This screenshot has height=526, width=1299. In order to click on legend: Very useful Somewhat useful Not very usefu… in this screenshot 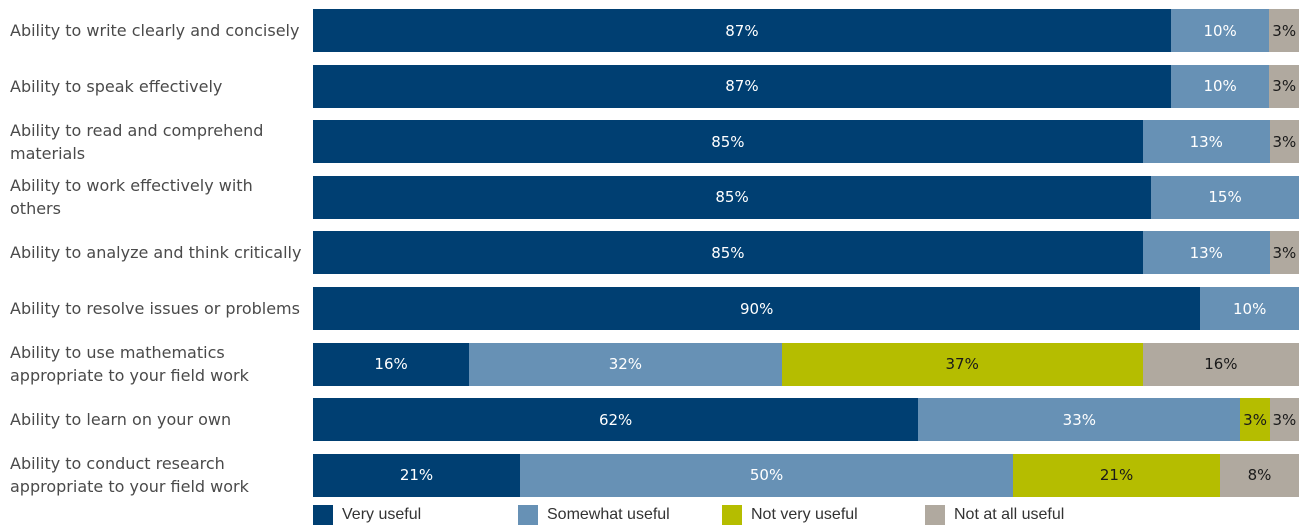, I will do `click(806, 515)`.